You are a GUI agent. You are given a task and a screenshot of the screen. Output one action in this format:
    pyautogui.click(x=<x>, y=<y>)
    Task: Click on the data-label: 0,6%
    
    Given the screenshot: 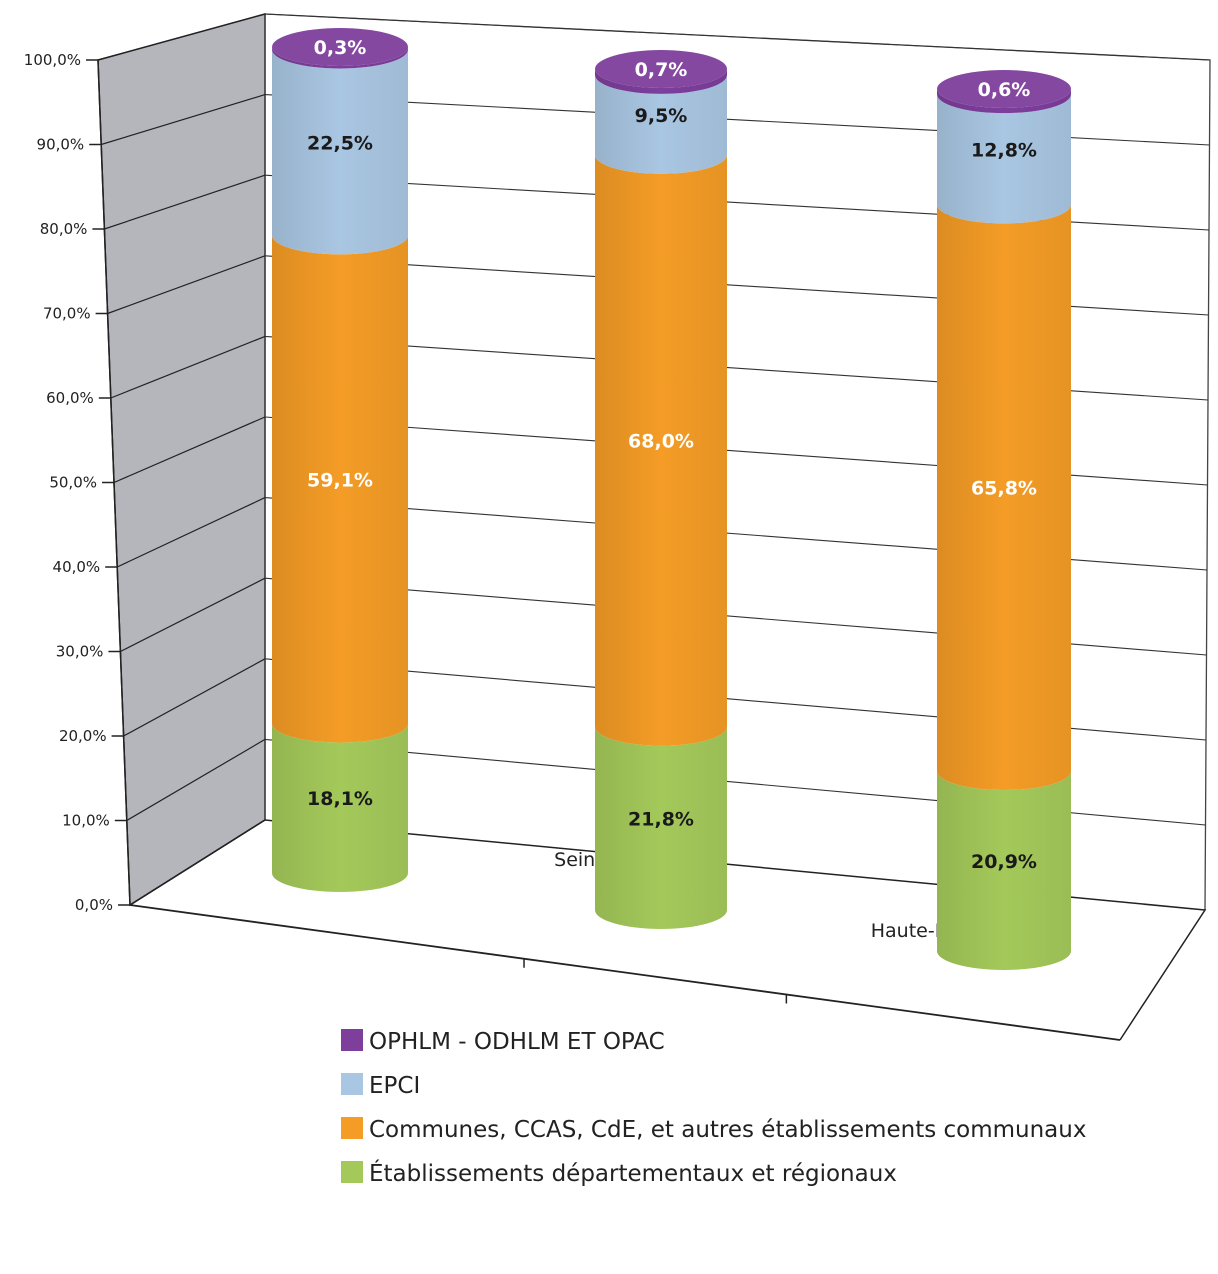 What is the action you would take?
    pyautogui.click(x=1004, y=90)
    